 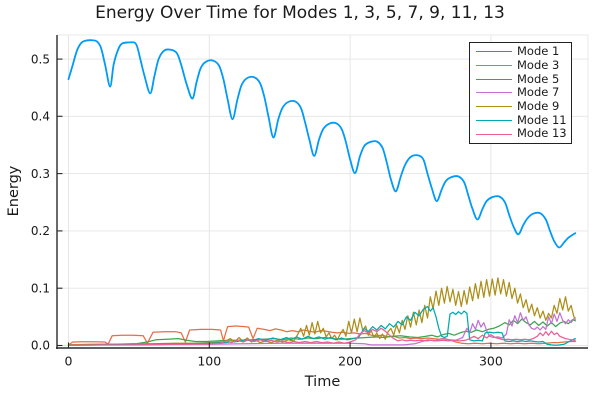 I want to click on legend-entry-mode-13: Mode 13, so click(x=520, y=134).